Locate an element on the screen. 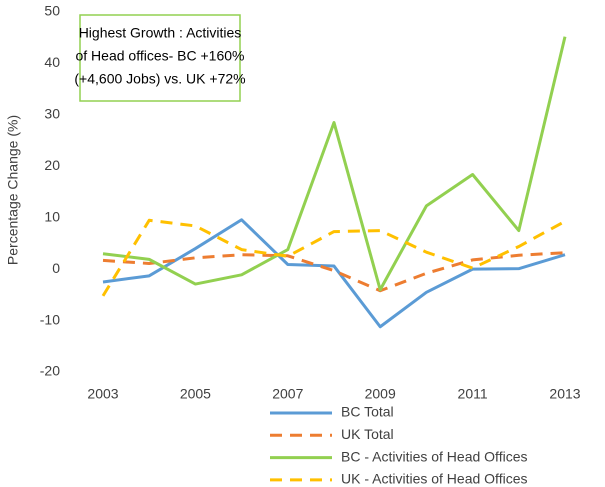 This screenshot has height=487, width=605. y-tick-label: 10 is located at coordinates (52, 216).